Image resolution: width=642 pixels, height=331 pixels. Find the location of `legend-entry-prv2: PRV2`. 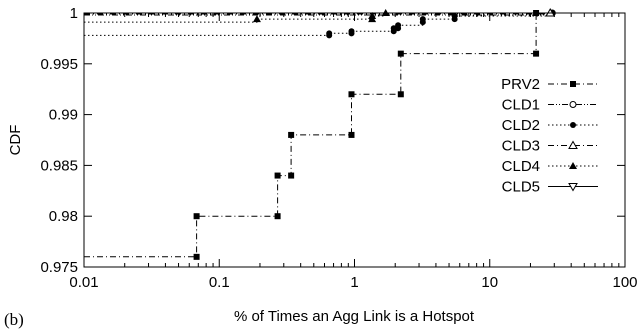

legend-entry-prv2: PRV2 is located at coordinates (549, 84).